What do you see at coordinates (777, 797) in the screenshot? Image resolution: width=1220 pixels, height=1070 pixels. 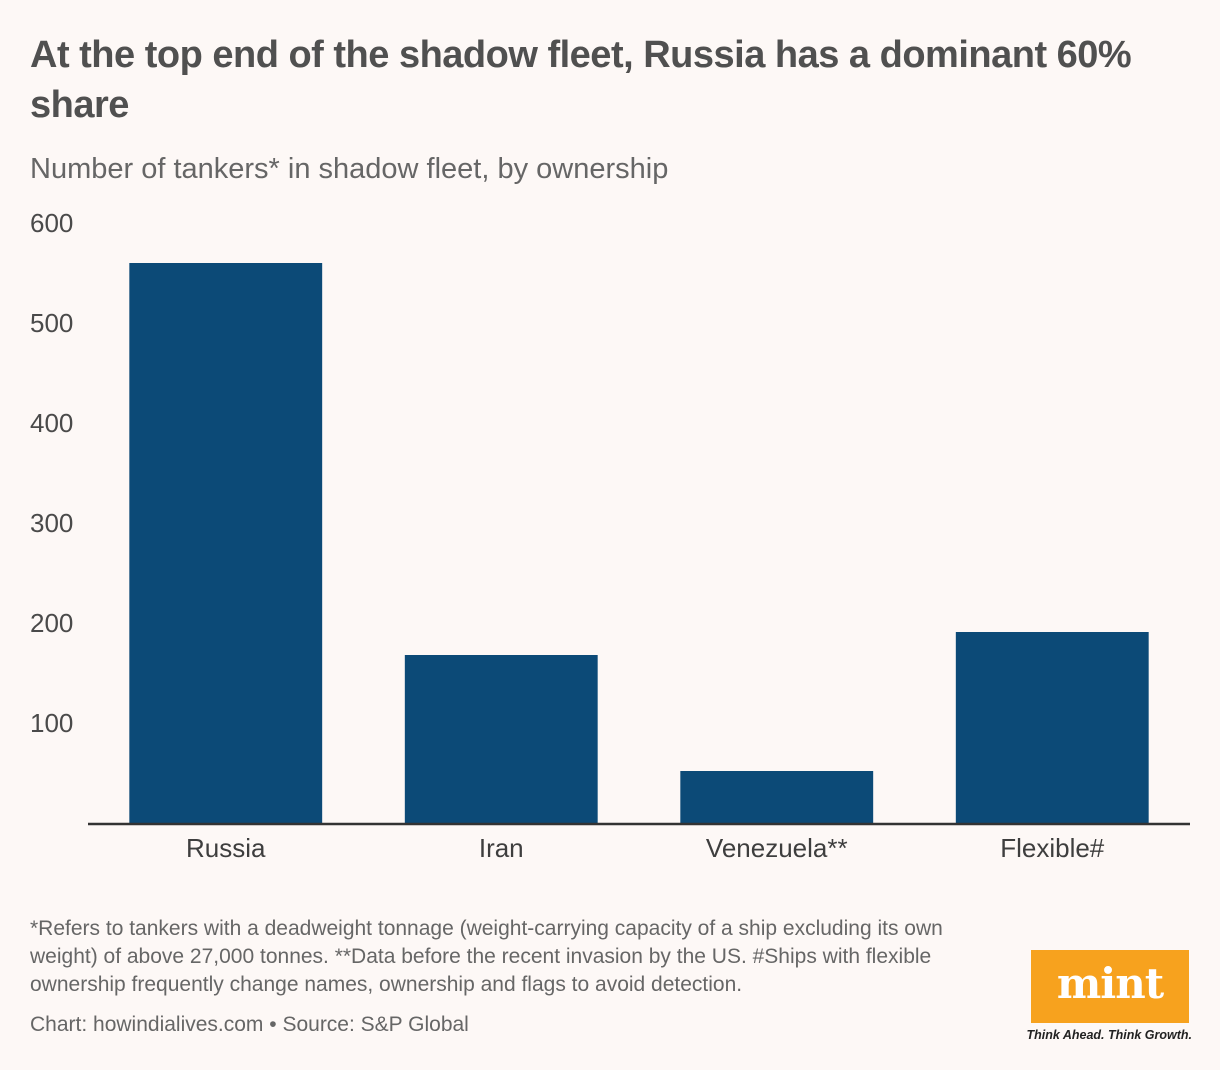 I see `bar-venezuela` at bounding box center [777, 797].